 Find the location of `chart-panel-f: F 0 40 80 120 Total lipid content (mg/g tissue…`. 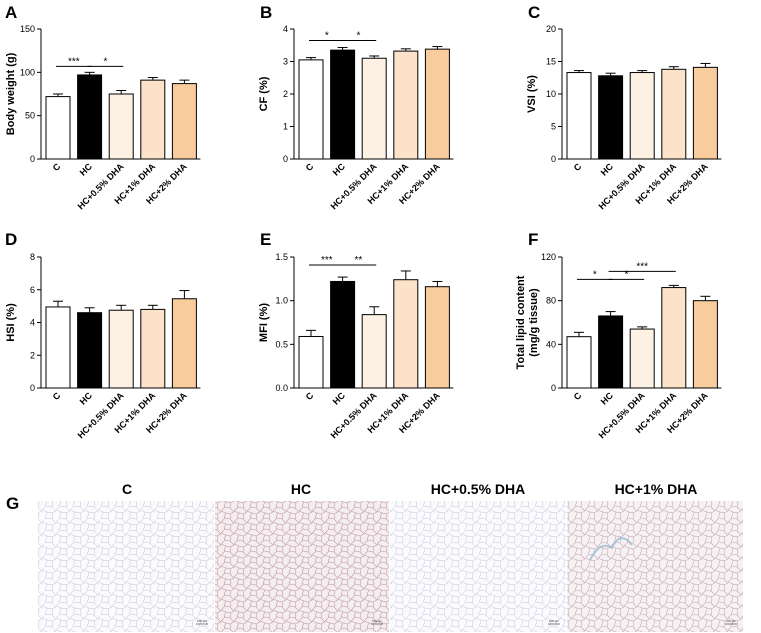

chart-panel-f: F 0 40 80 120 Total lipid content (mg/g tissue… is located at coordinates (618, 335).